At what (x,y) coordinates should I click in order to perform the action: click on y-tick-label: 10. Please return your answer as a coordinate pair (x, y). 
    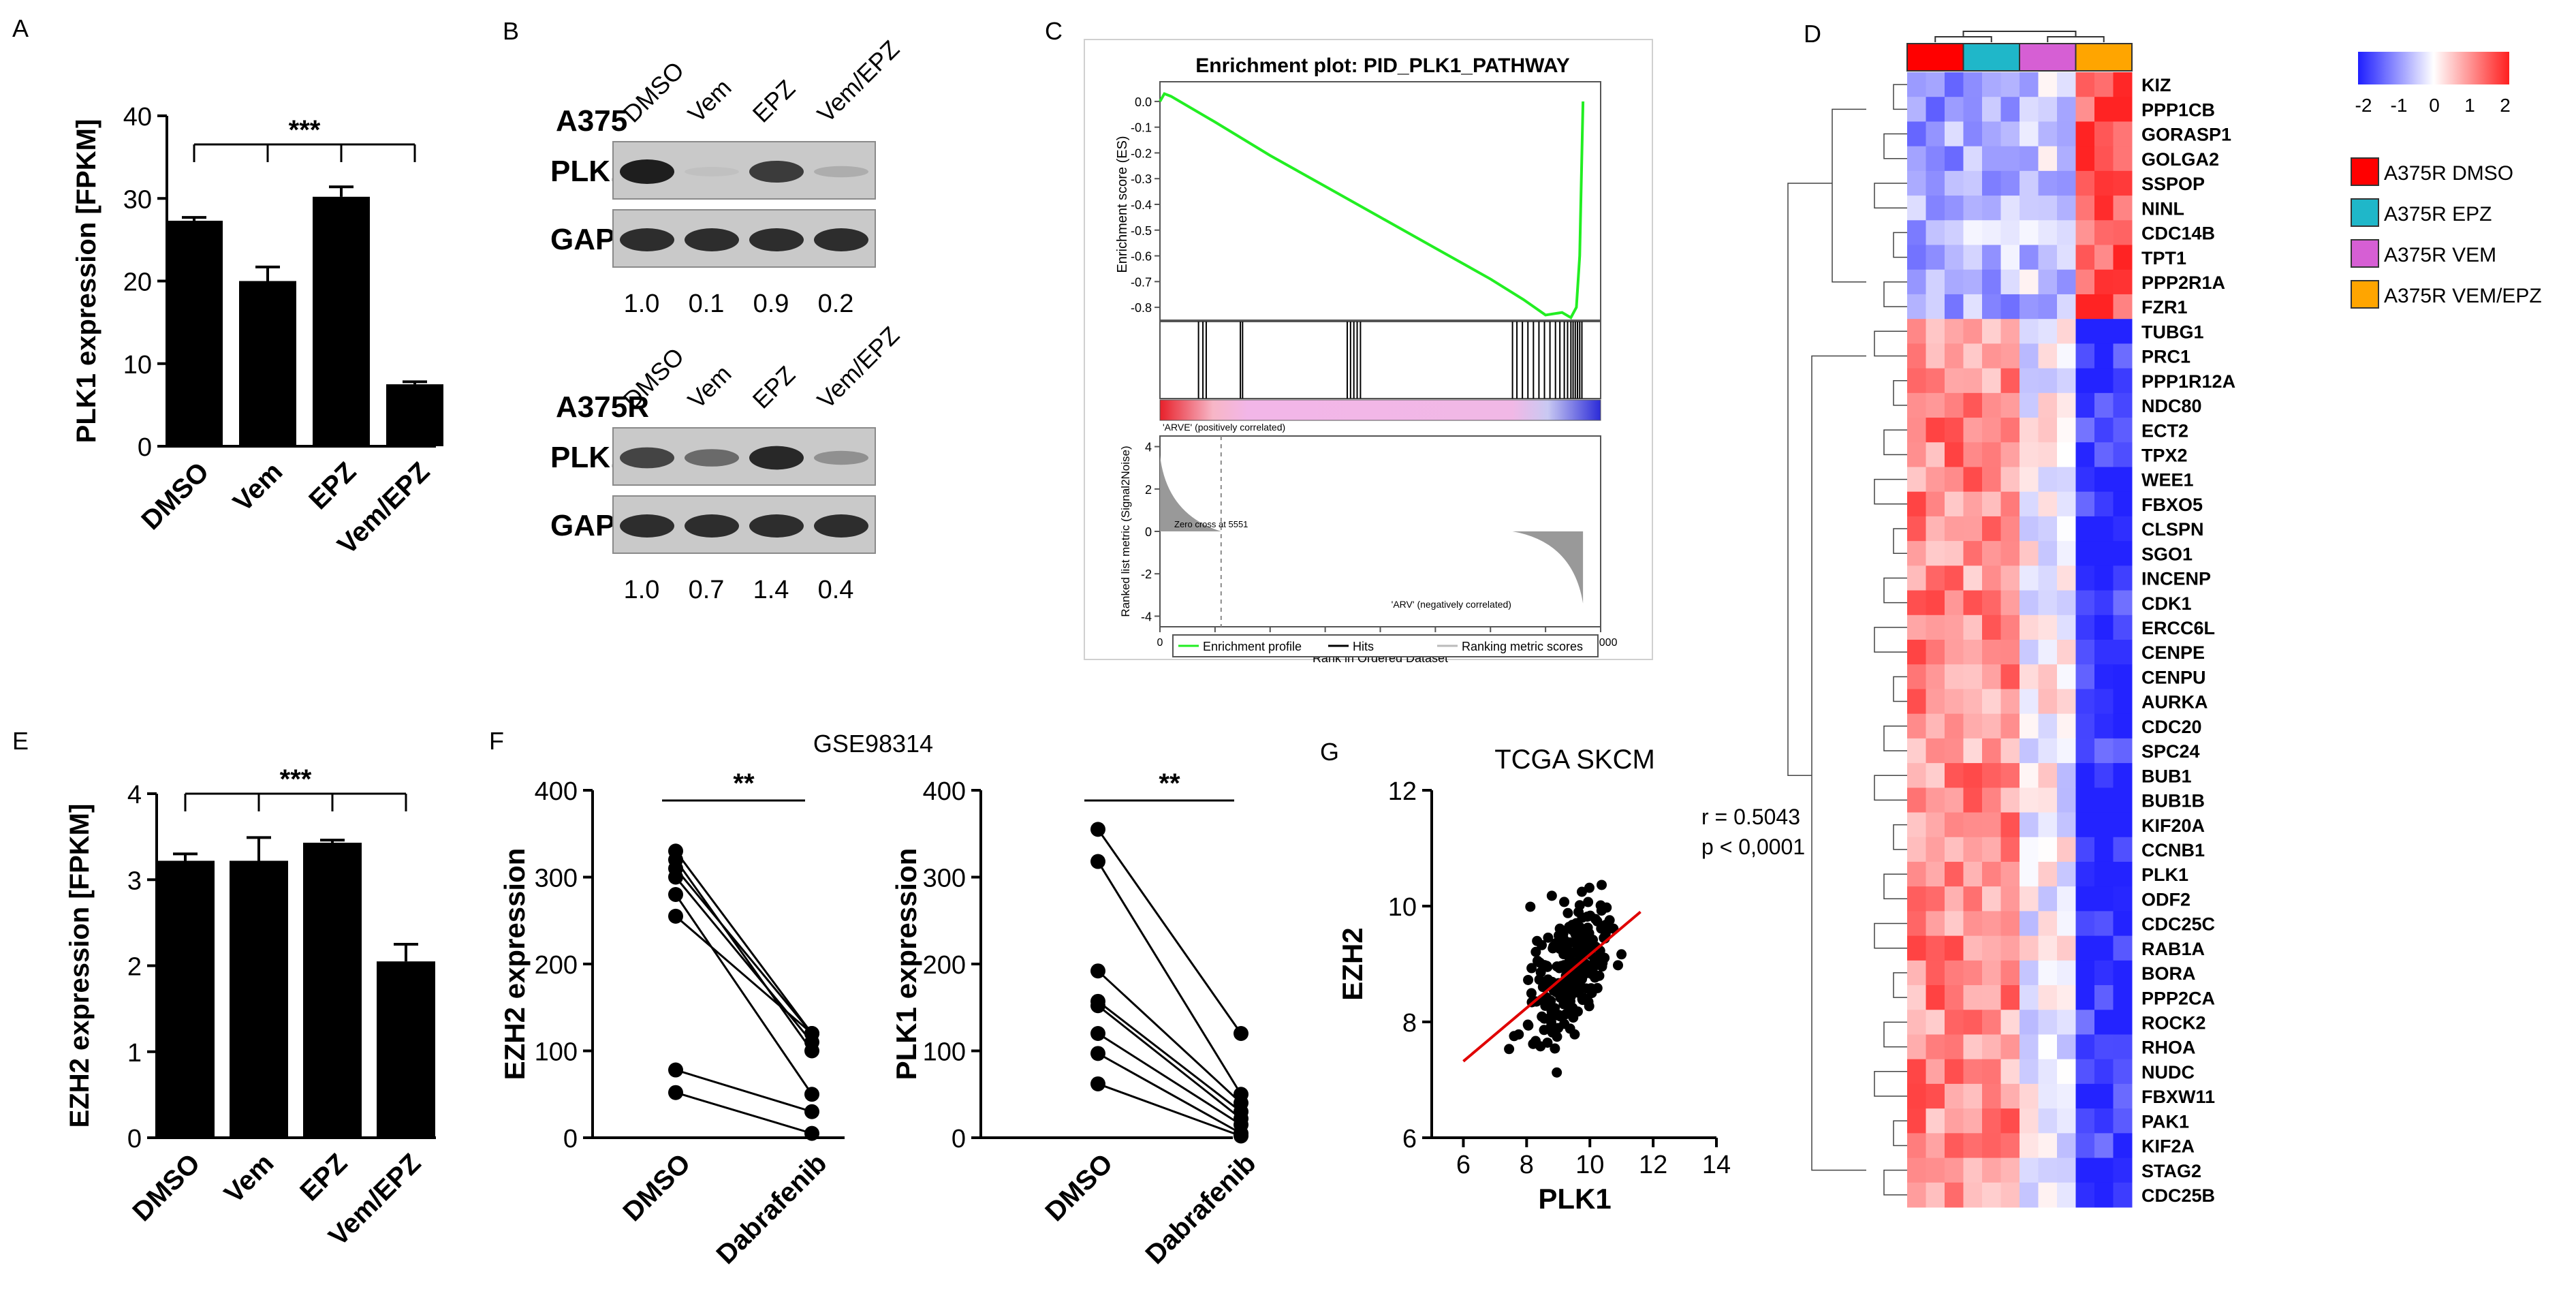
    Looking at the image, I should click on (1402, 907).